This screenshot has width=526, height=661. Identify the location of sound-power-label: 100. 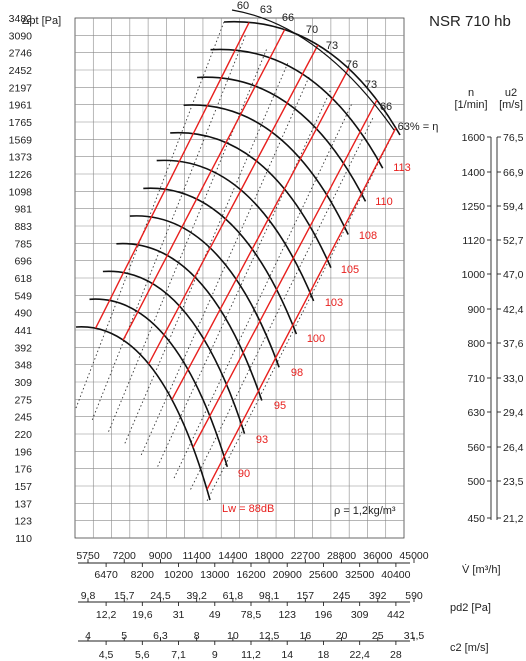
(316, 339).